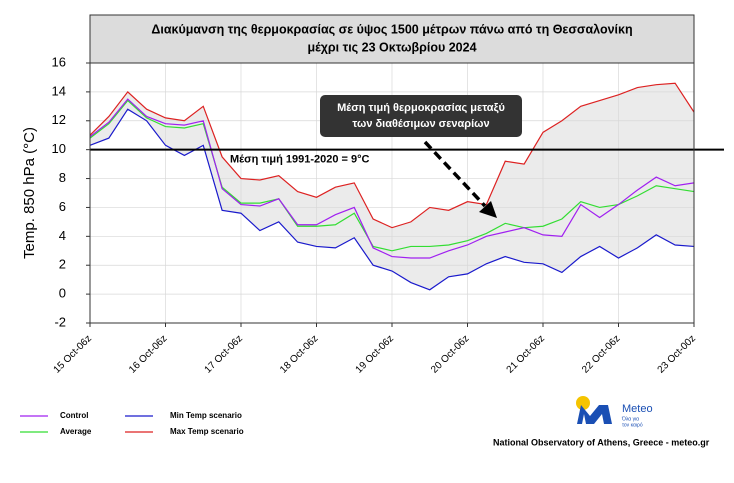 The image size is (734, 483). What do you see at coordinates (59, 90) in the screenshot?
I see `y-tick-label: 14` at bounding box center [59, 90].